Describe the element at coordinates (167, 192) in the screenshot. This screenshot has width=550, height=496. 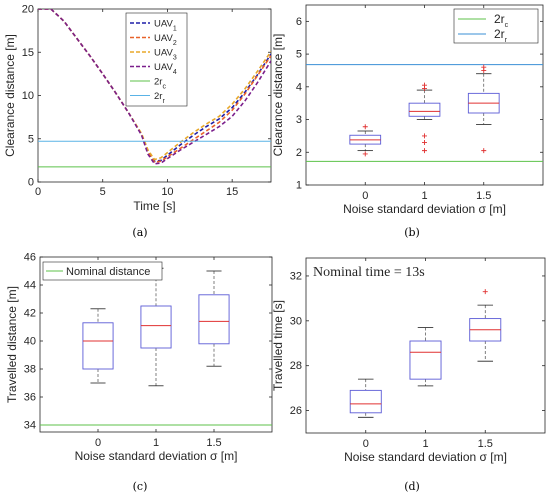
I see `x-tick-label: 10` at that location.